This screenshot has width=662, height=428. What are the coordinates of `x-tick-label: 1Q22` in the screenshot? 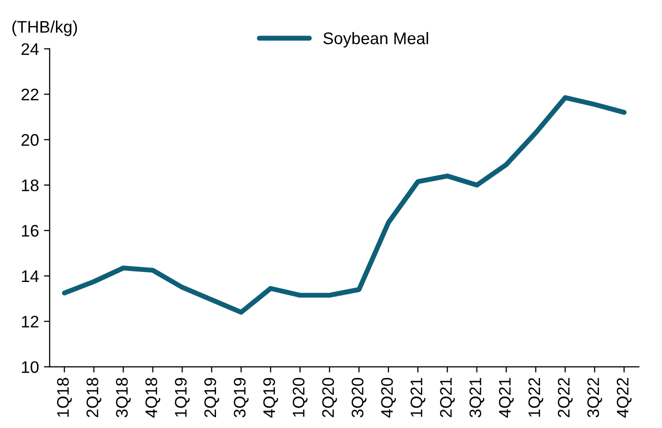 It's located at (536, 397).